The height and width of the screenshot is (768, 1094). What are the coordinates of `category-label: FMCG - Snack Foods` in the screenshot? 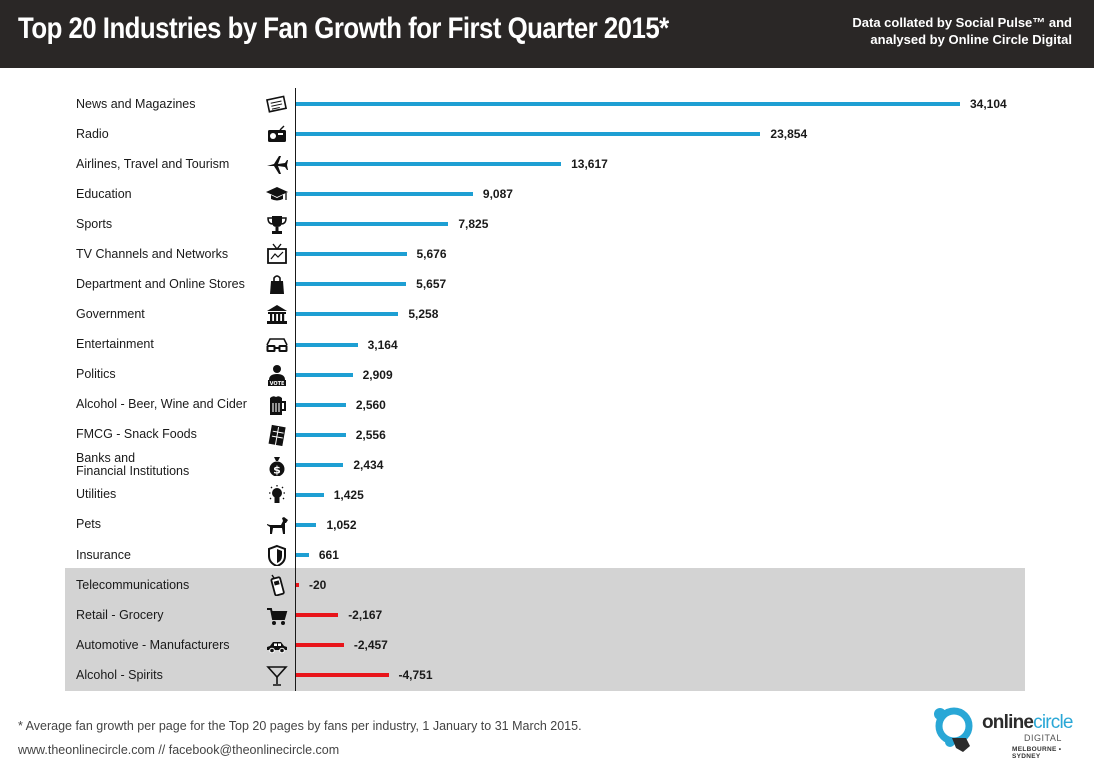 It's located at (136, 434).